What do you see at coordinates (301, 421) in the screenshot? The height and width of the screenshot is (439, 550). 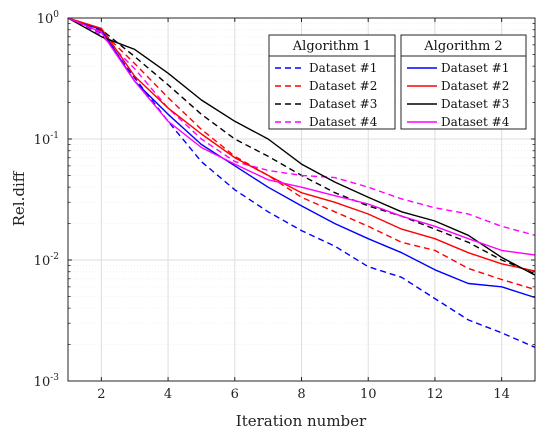 I see `x-axis-label: Iteration number` at bounding box center [301, 421].